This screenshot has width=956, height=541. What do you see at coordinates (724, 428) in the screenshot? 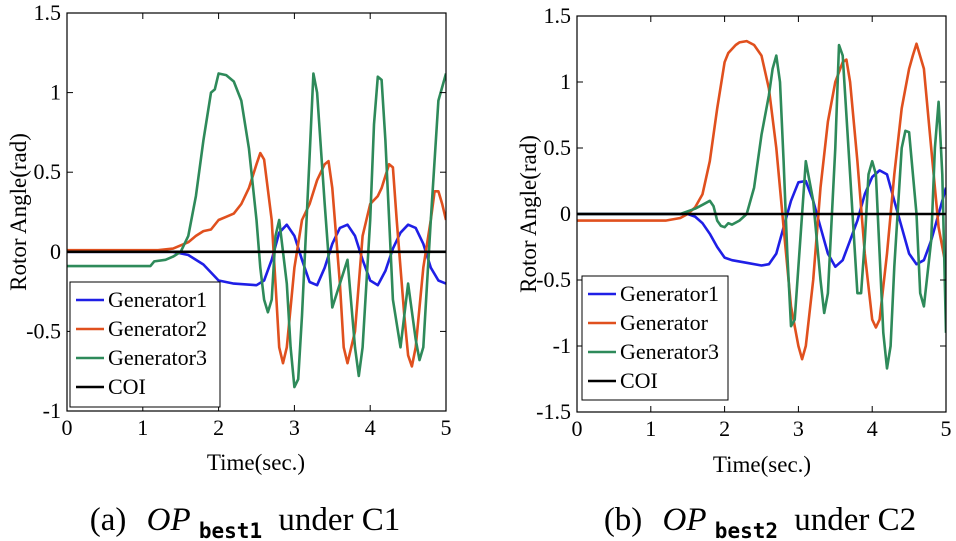
I see `x-tick-label-b-2: 2` at bounding box center [724, 428].